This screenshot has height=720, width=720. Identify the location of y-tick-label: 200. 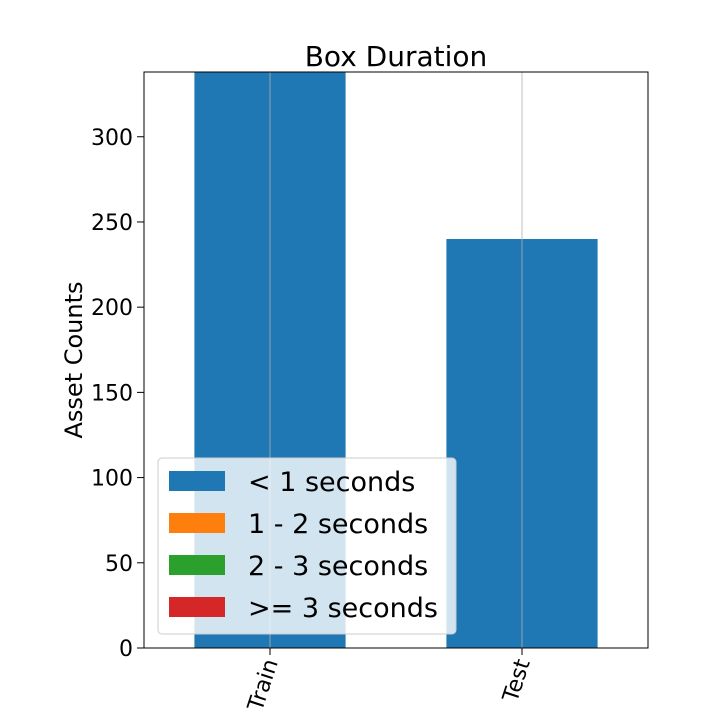
(112, 308).